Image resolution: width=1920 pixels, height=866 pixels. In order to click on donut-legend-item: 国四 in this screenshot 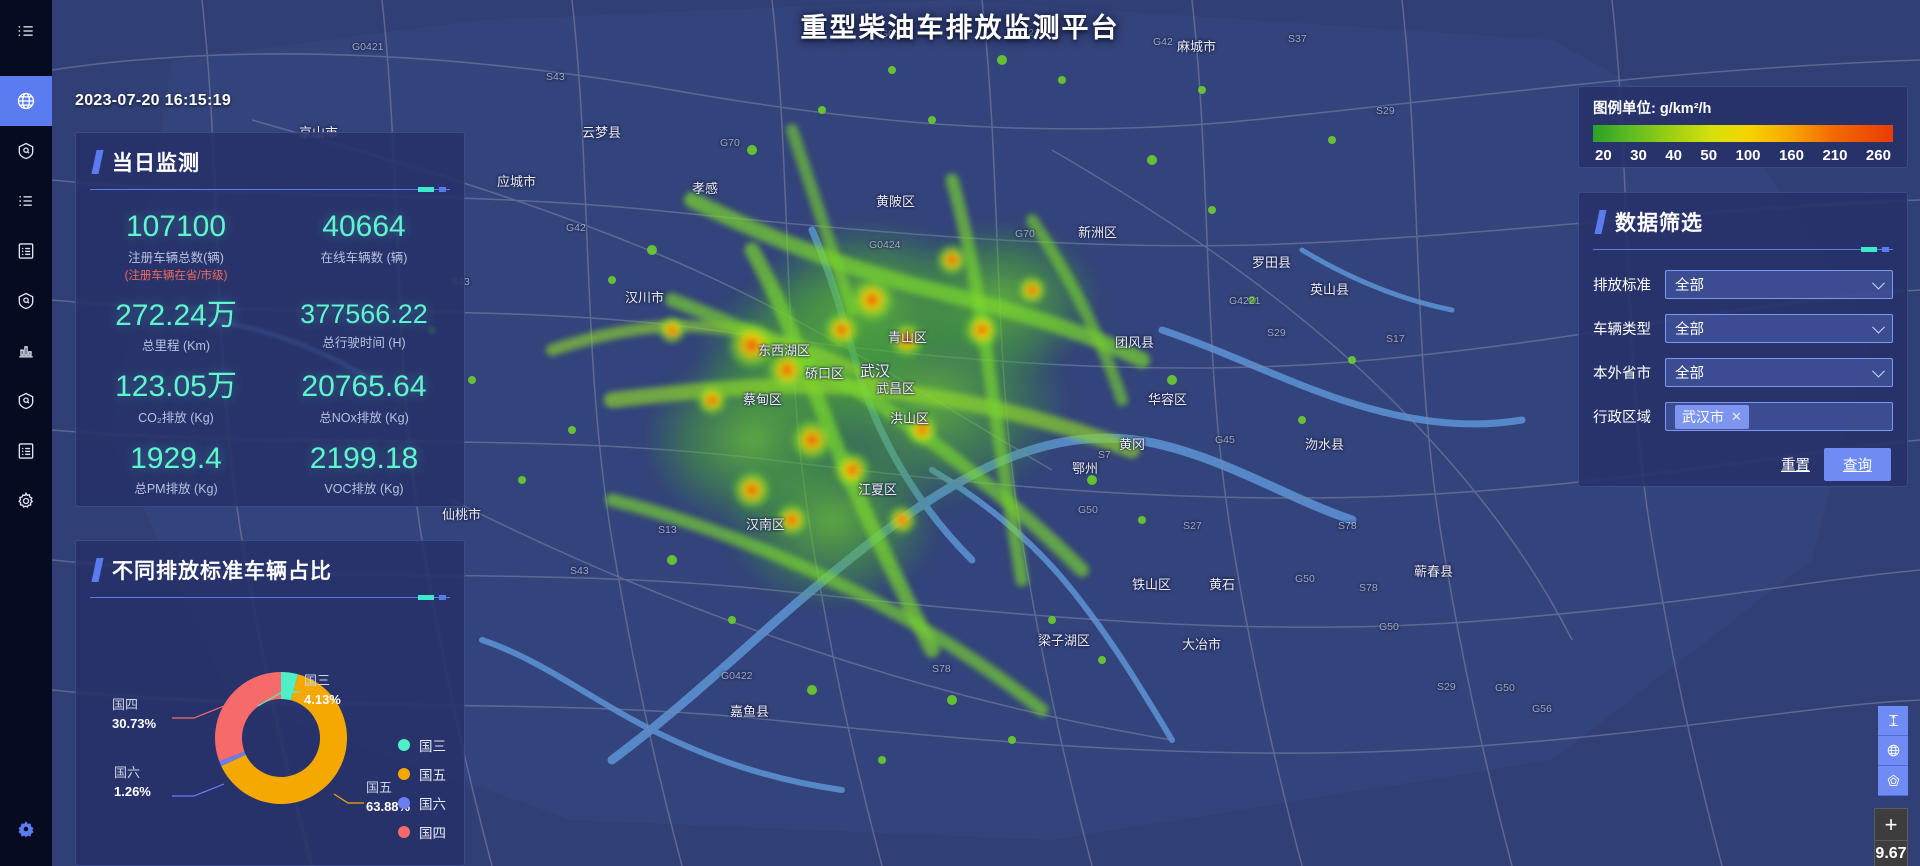, I will do `click(422, 832)`.